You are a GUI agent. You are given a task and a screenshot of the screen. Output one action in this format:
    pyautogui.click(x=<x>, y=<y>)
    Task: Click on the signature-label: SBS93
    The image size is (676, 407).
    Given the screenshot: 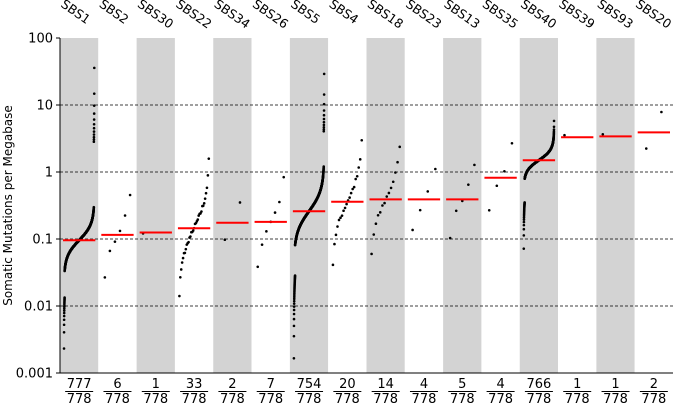 What is the action you would take?
    pyautogui.click(x=615, y=15)
    